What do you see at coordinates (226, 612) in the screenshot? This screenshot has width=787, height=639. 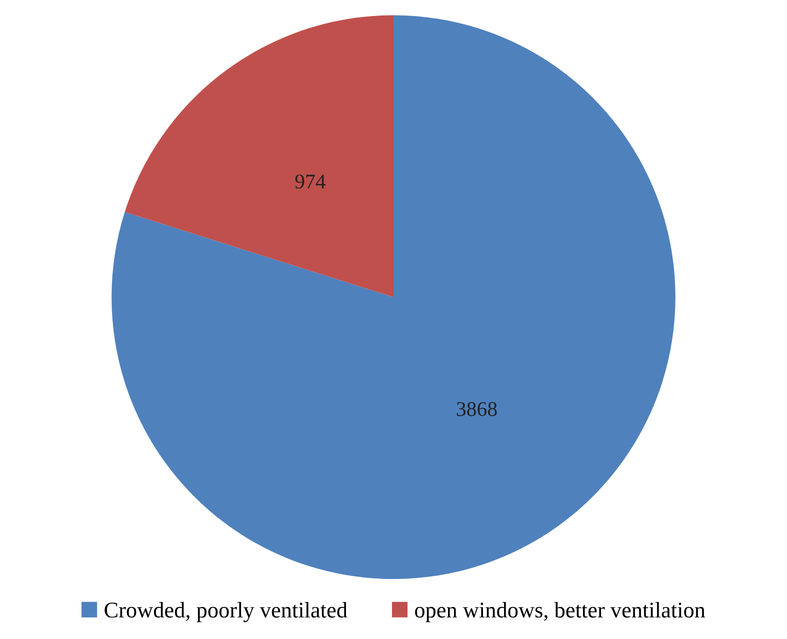 I see `legend-label: Crowded, poorly ventilated` at bounding box center [226, 612].